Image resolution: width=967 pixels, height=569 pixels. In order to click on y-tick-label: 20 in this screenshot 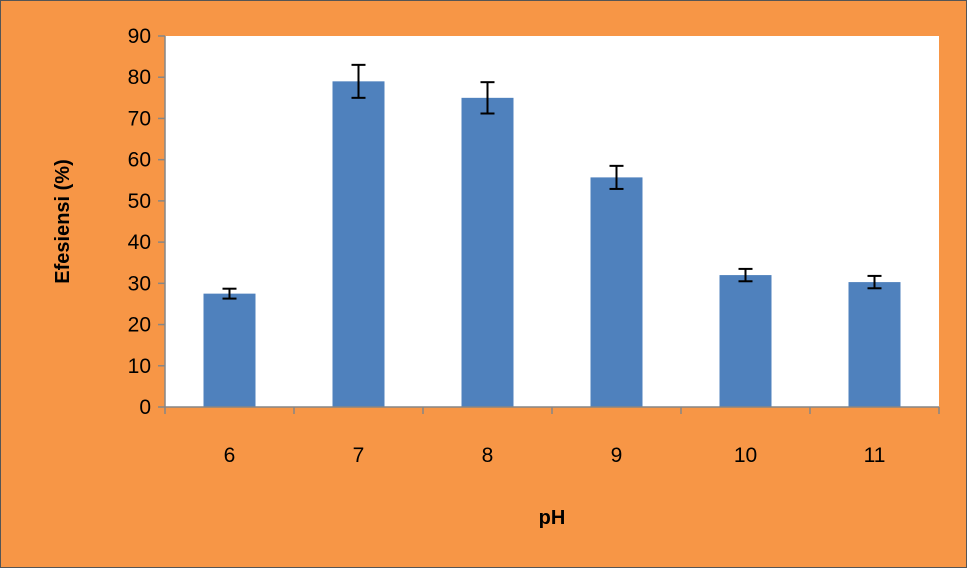, I will do `click(139, 325)`.